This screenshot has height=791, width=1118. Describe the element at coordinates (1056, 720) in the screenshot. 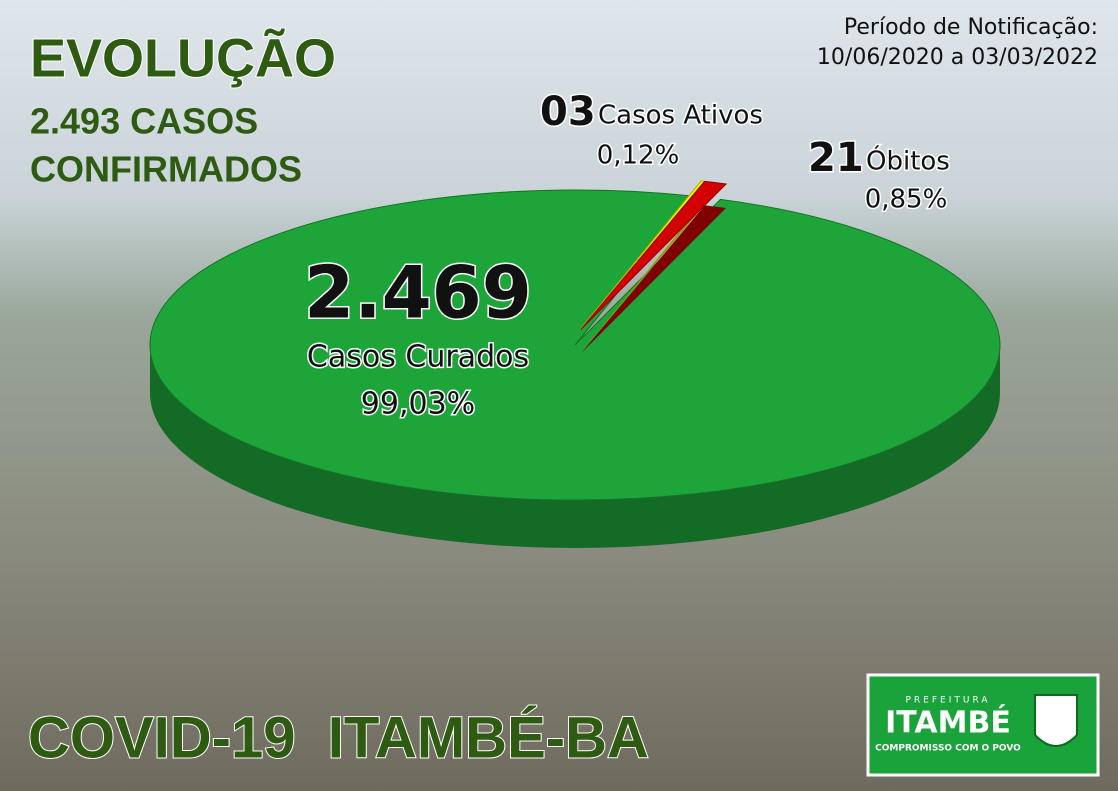

I see `logo-crest` at that location.